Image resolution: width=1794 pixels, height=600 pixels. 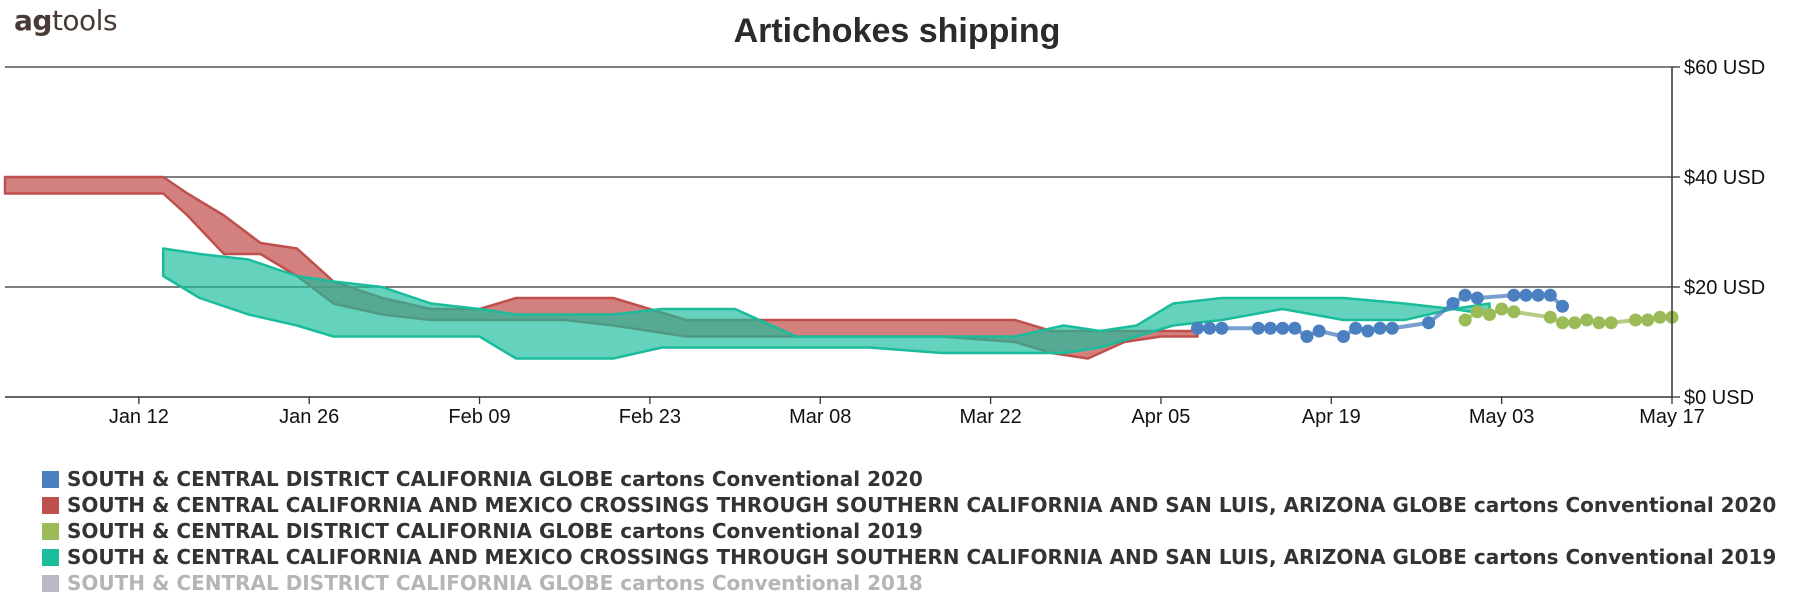 I want to click on x-tick-label: Feb 09, so click(x=479, y=417).